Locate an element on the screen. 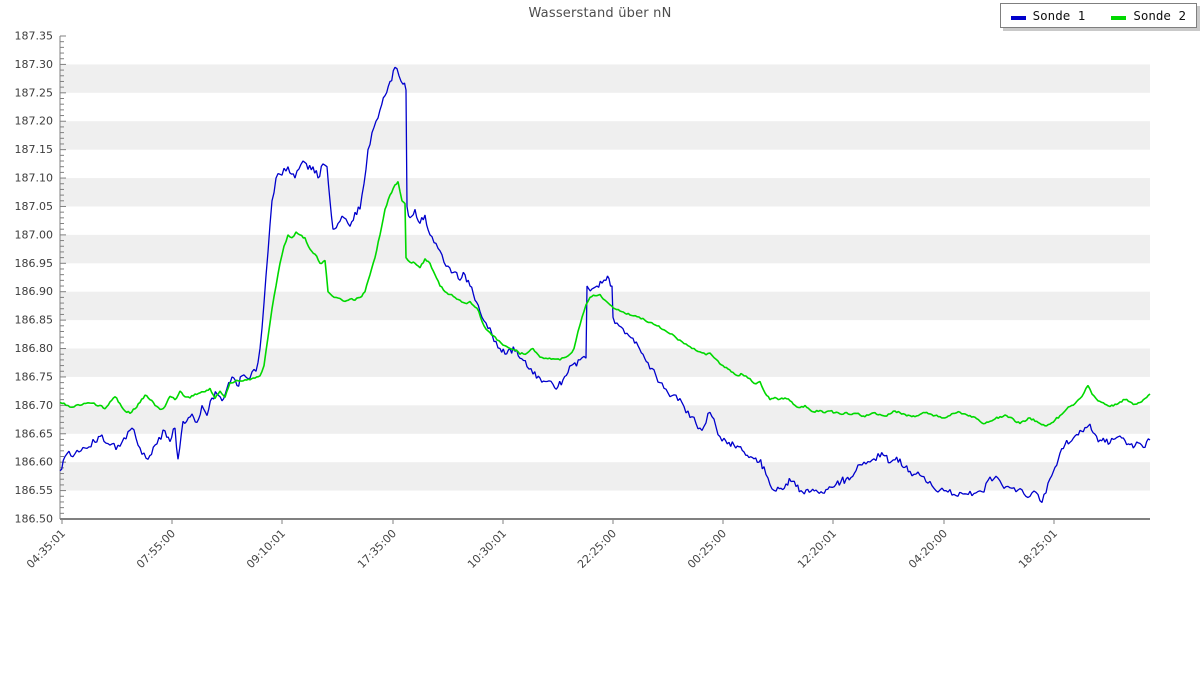 The image size is (1200, 700). svg-text: 186.55 is located at coordinates (34, 490).